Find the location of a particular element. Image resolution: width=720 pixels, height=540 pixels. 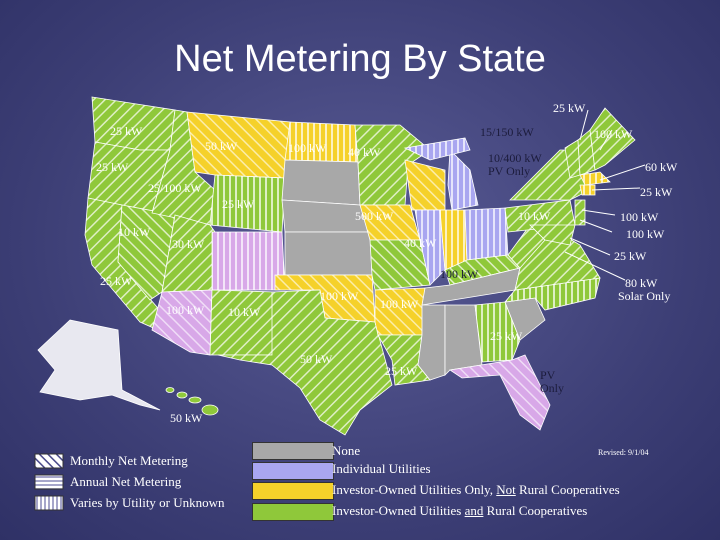

label-va-sub: Solar Only is located at coordinates (644, 296).